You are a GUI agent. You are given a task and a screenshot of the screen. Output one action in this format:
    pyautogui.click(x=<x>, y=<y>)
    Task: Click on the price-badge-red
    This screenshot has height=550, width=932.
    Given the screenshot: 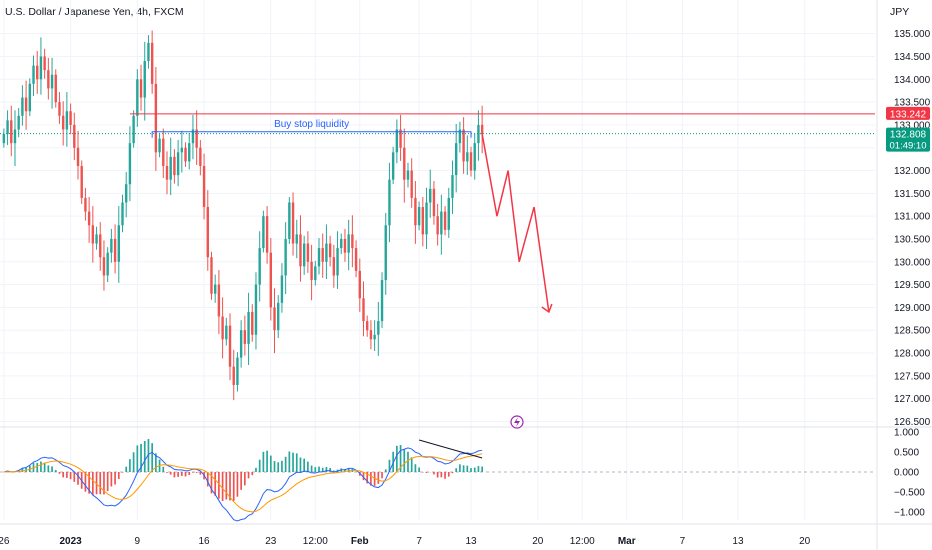 What is the action you would take?
    pyautogui.click(x=908, y=113)
    